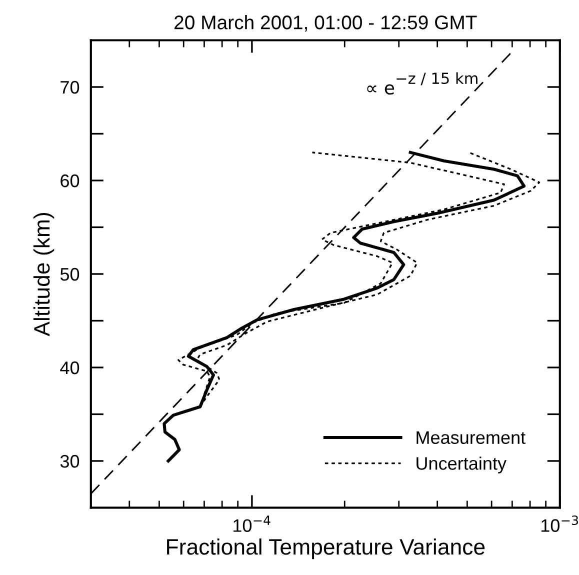 The image size is (579, 575). What do you see at coordinates (560, 523) in the screenshot?
I see `x-tick-label: 10$^{−3}$` at bounding box center [560, 523].